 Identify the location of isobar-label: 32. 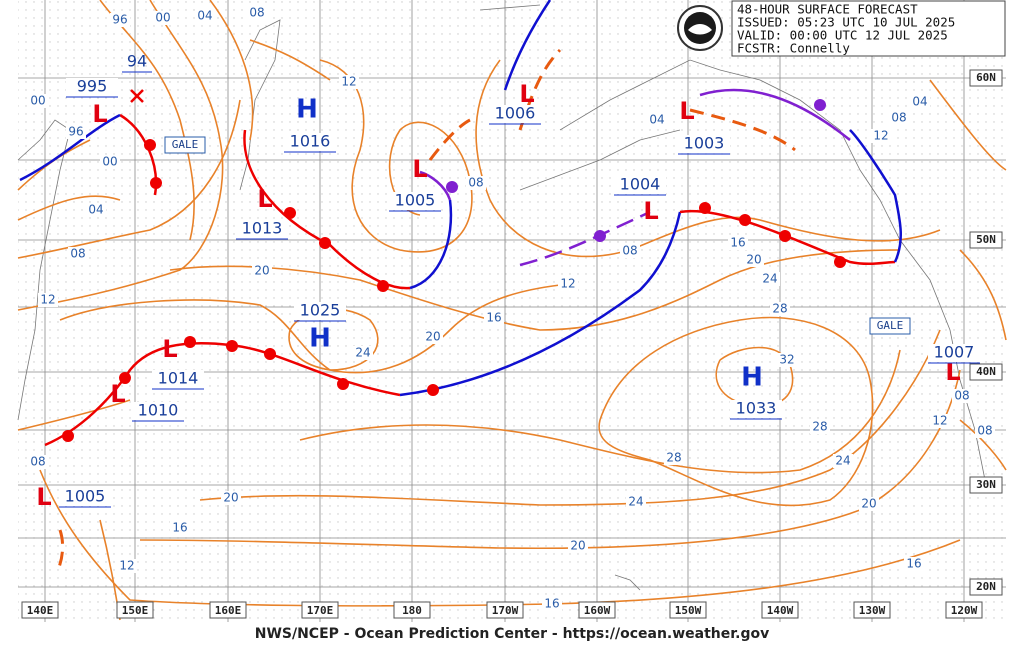
(786, 360).